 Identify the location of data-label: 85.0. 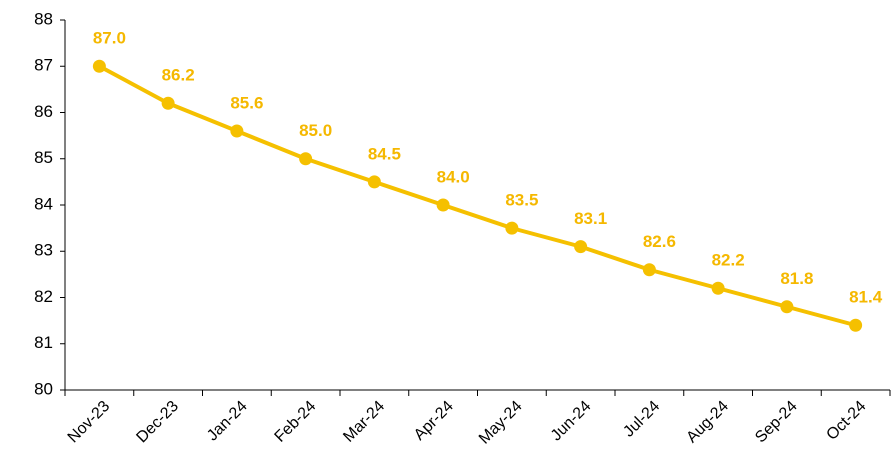
(315, 130).